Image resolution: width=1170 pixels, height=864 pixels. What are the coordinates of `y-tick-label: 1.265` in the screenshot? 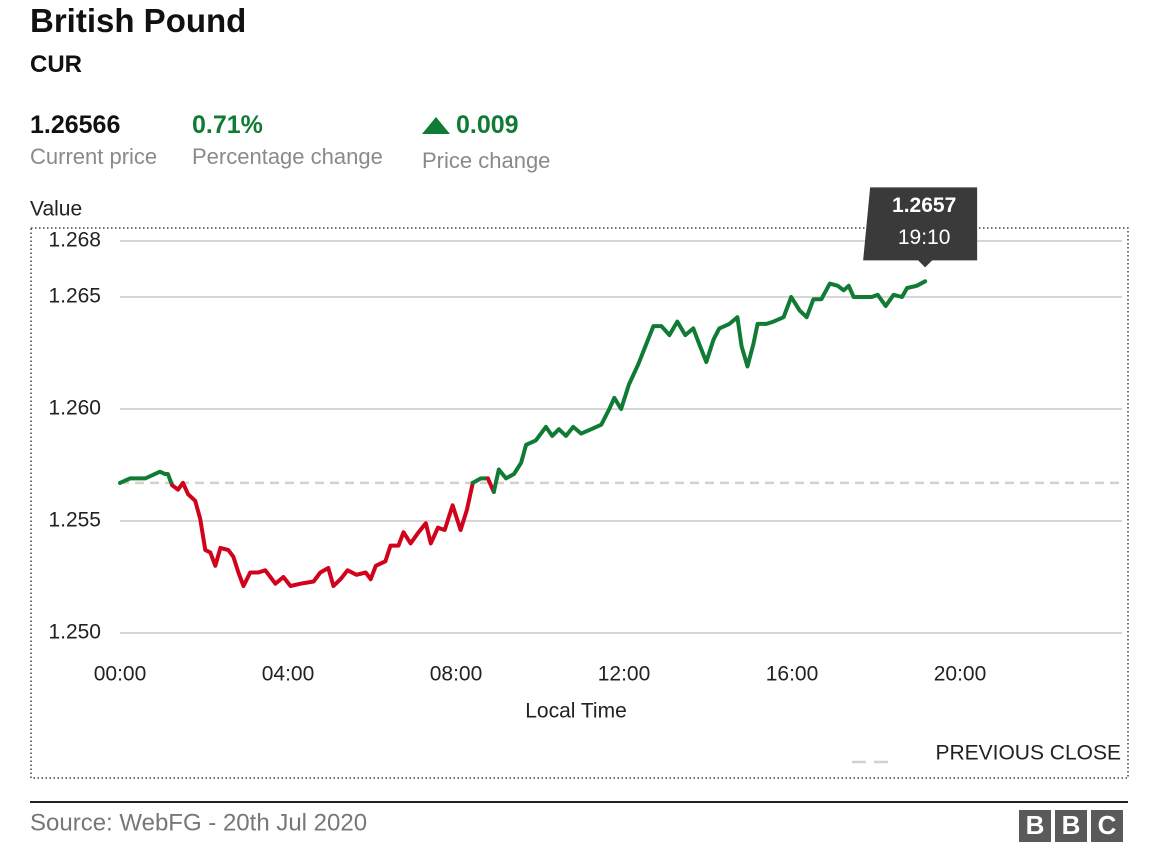 It's located at (74, 296).